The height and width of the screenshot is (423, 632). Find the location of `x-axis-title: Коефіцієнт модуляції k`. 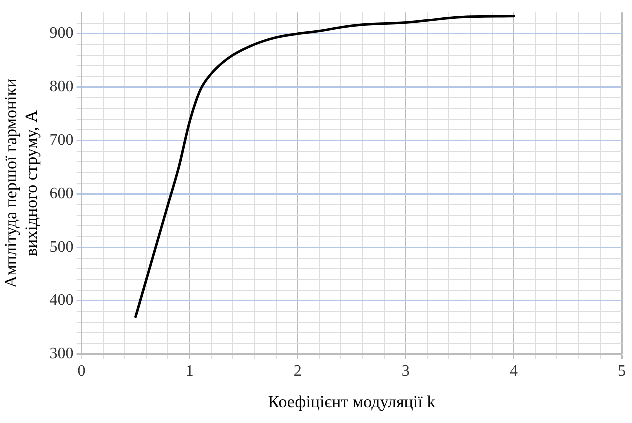

x-axis-title: Коефіцієнт модуляції k is located at coordinates (352, 402).